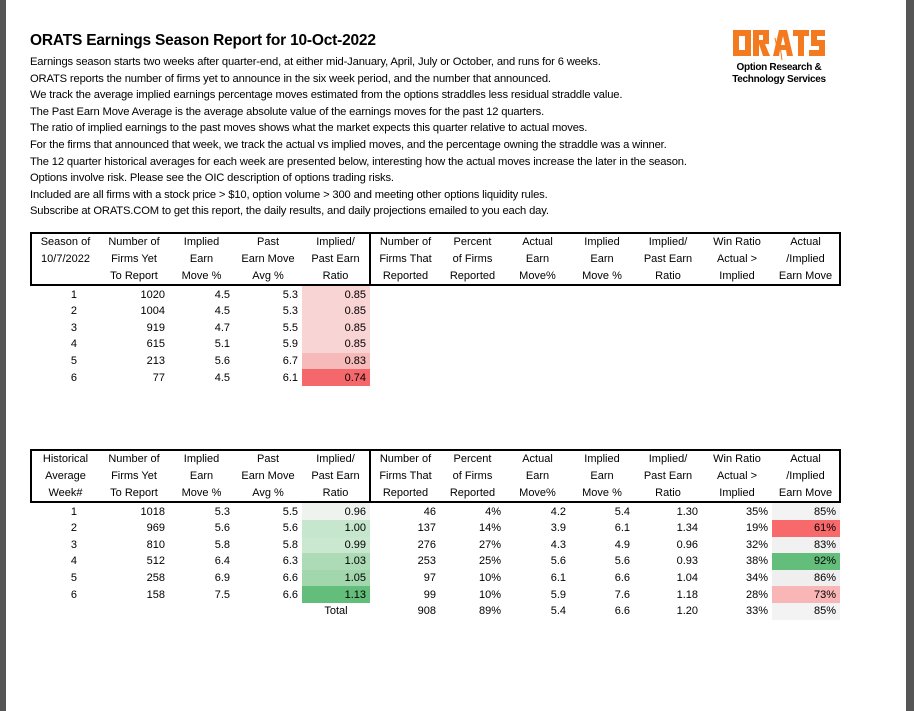  Describe the element at coordinates (756, 511) in the screenshot. I see `table-cell: 35%` at that location.